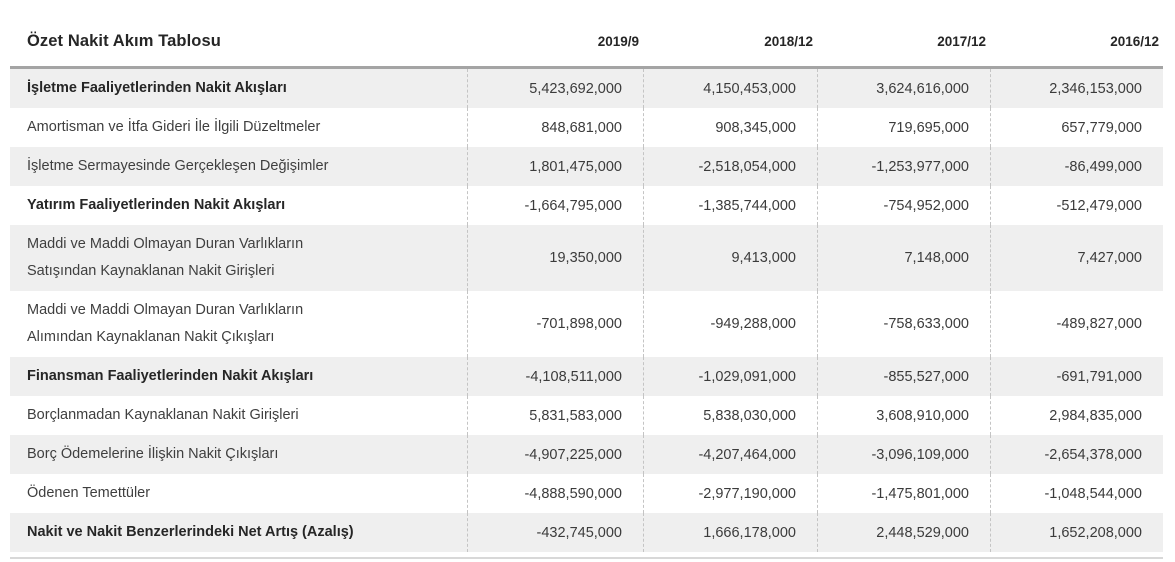 The height and width of the screenshot is (562, 1175). Describe the element at coordinates (1076, 166) in the screenshot. I see `row-value: -86,499,000` at that location.